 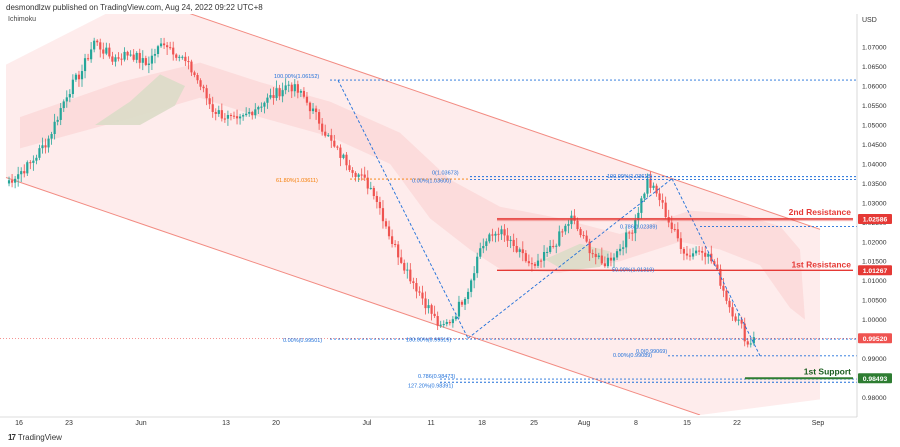 What do you see at coordinates (482, 423) in the screenshot?
I see `x-tick-label: 18` at bounding box center [482, 423].